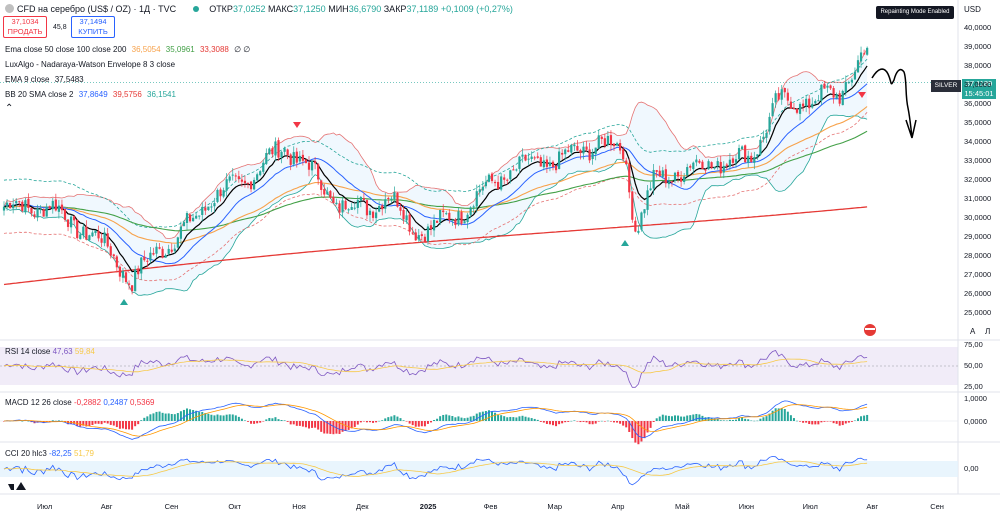 The image size is (1000, 515). What do you see at coordinates (978, 236) in the screenshot?
I see `price-axis-label: 29,0000` at bounding box center [978, 236].